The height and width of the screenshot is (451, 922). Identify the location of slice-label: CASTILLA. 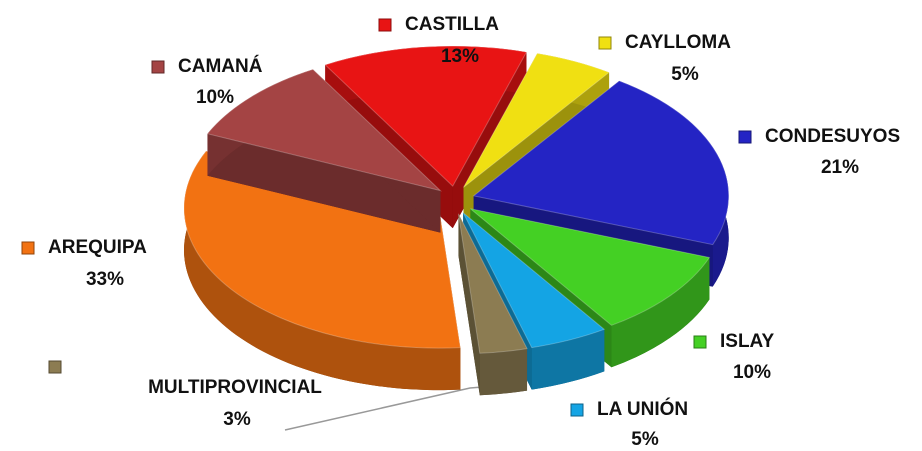
(452, 24).